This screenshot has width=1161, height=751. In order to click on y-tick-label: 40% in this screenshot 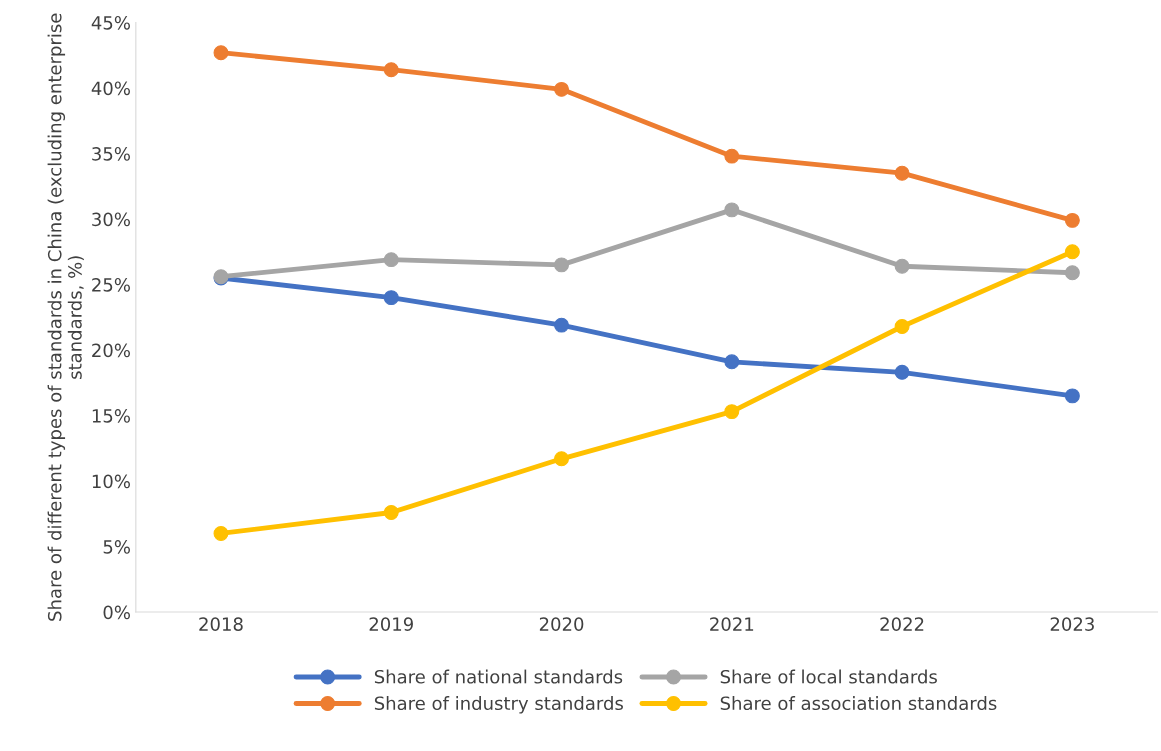, I will do `click(110, 88)`.